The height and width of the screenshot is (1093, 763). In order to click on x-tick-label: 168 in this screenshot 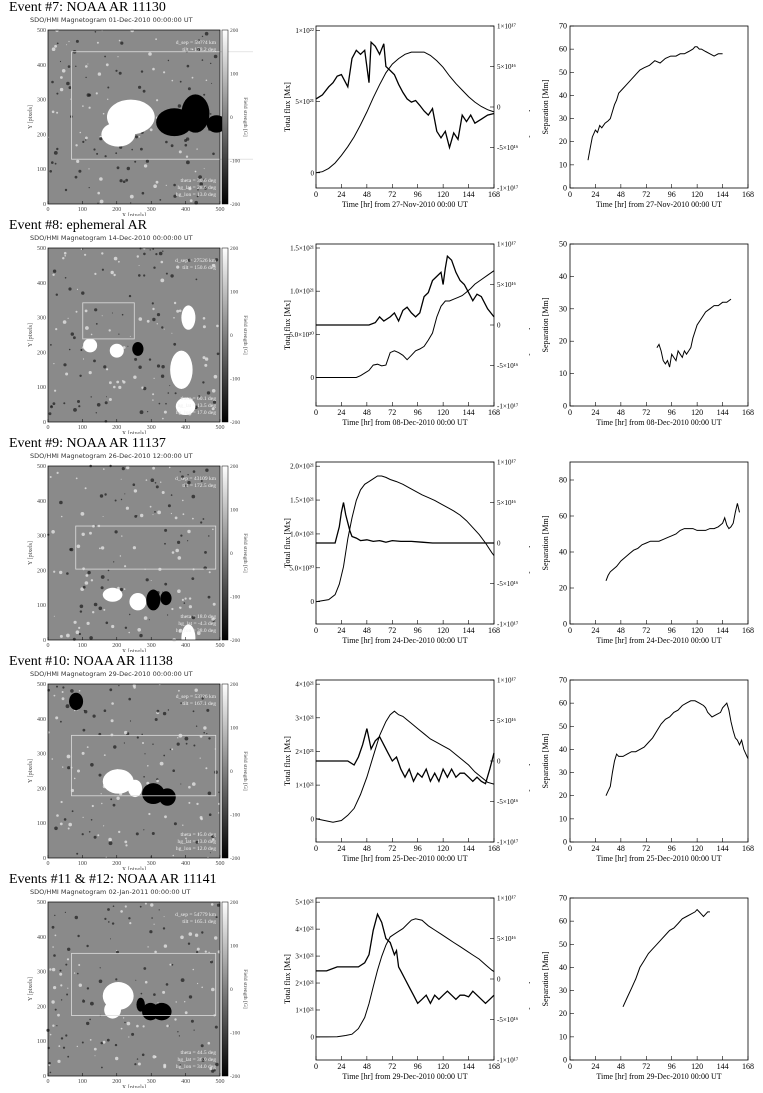, I will do `click(494, 1066)`.